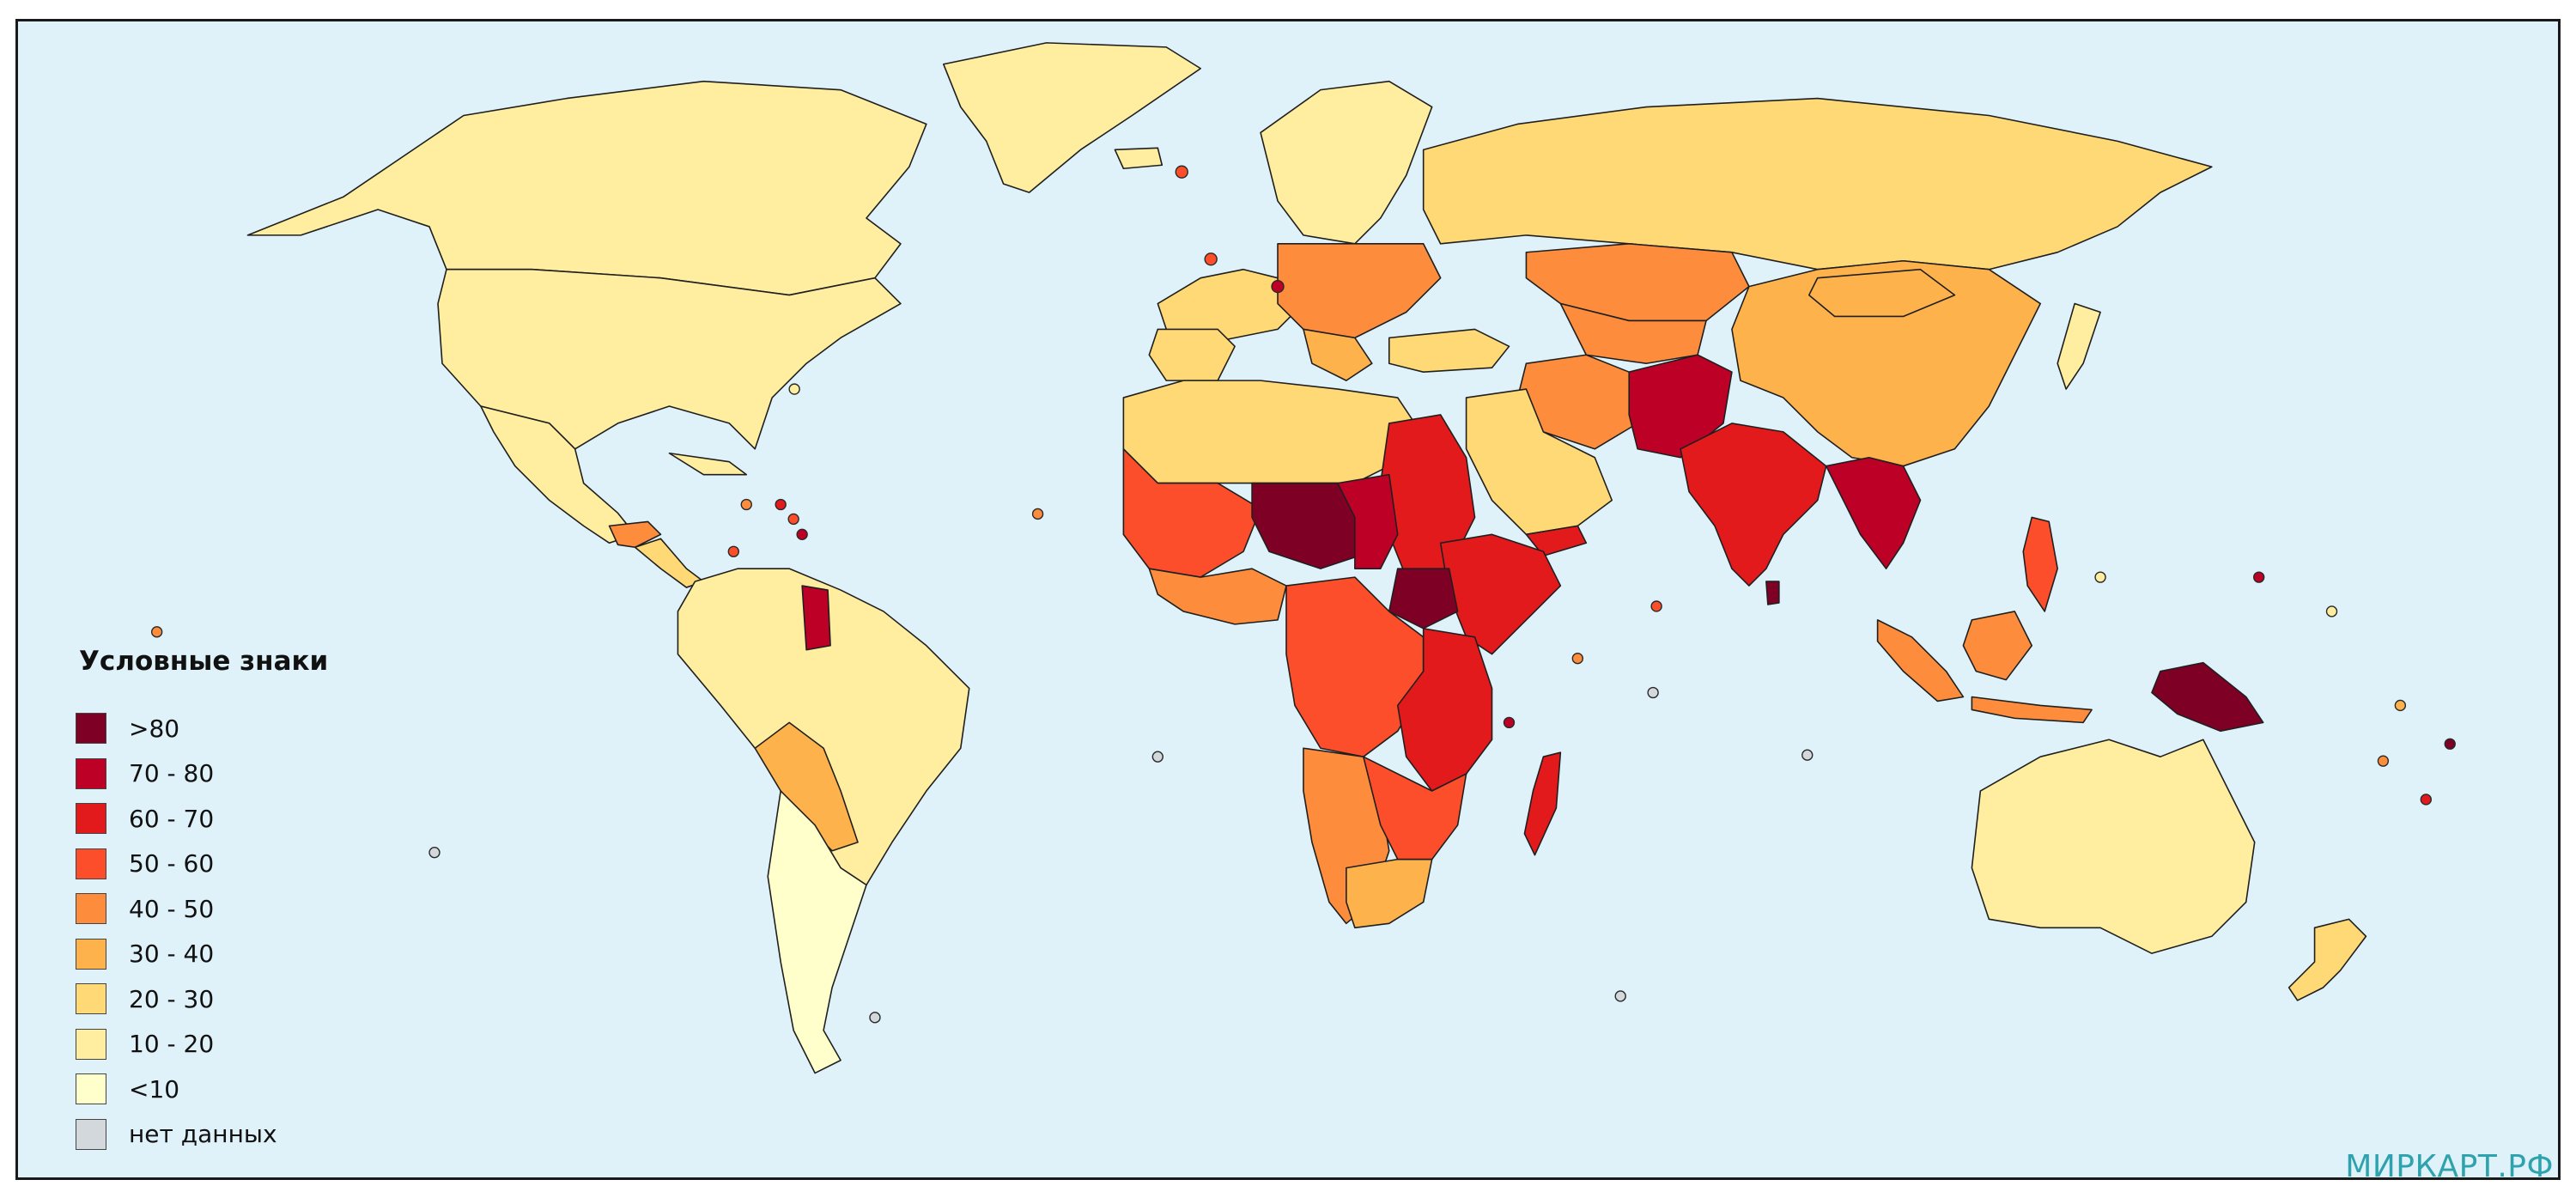  I want to click on region-philippines, so click(2040, 564).